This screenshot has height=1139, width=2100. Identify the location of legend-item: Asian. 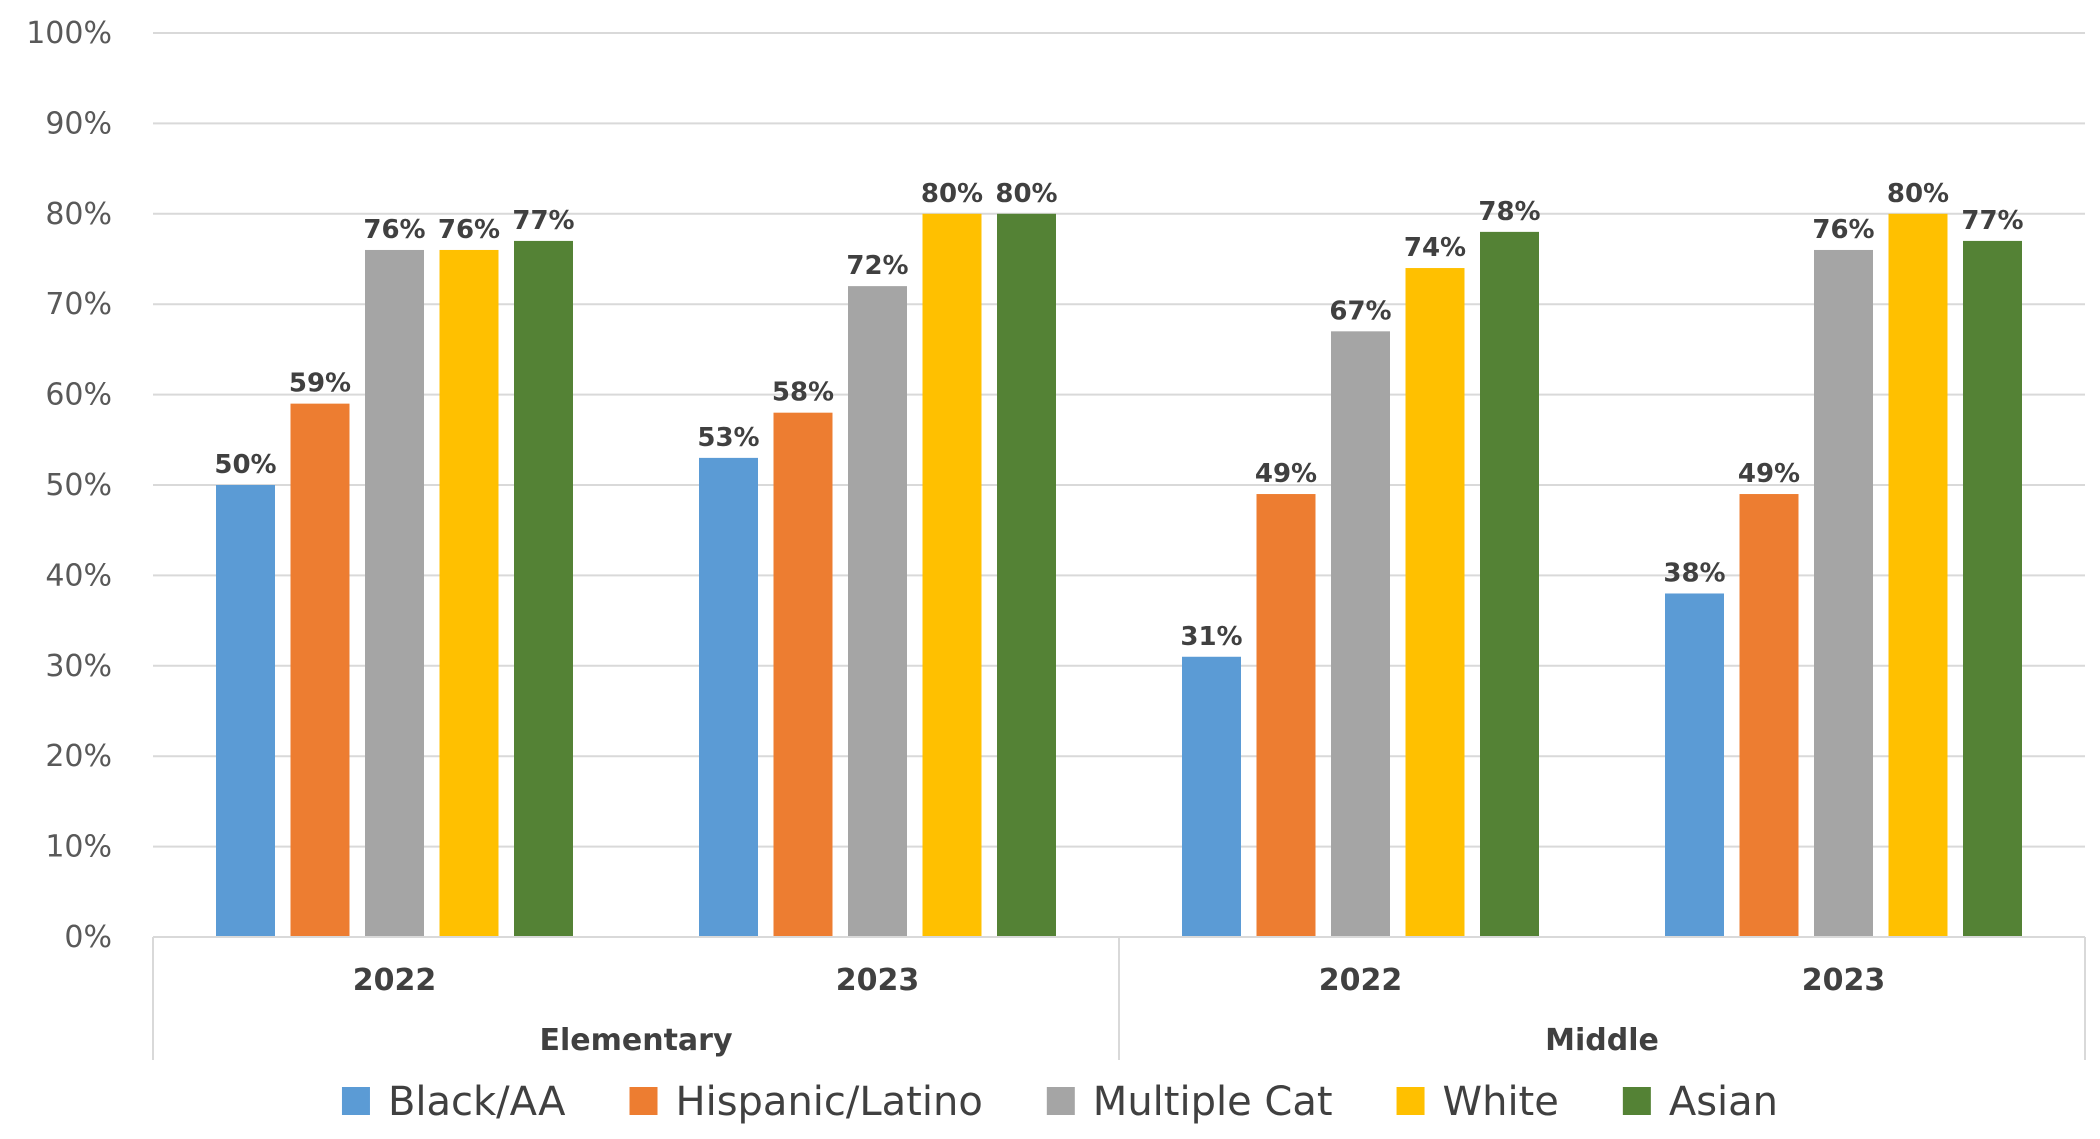
(1700, 1102).